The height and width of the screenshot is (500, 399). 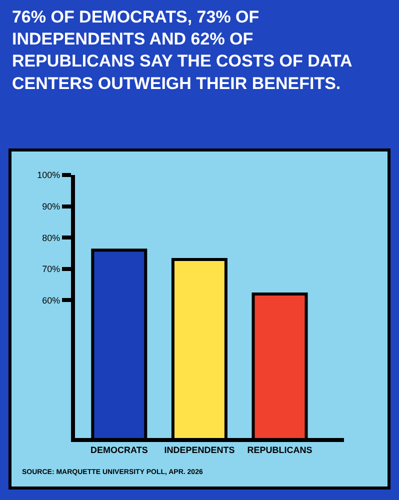 What do you see at coordinates (119, 449) in the screenshot?
I see `x-tick-label: DEMOCRATS` at bounding box center [119, 449].